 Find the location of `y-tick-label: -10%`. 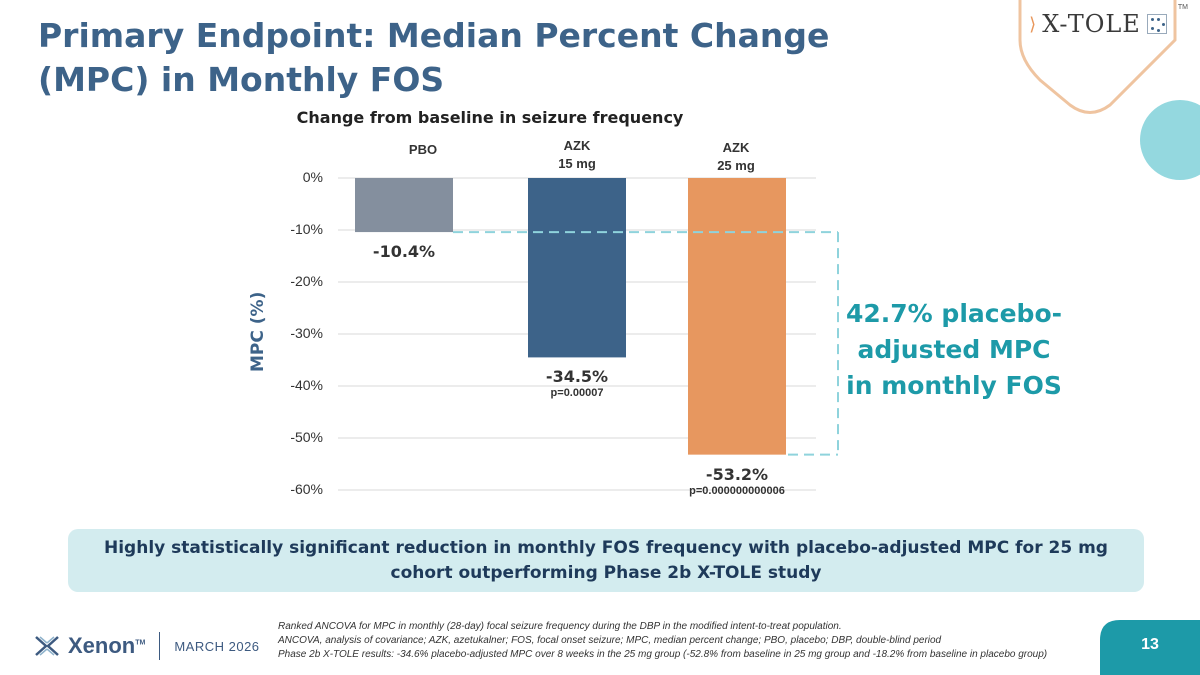

y-tick-label: -10% is located at coordinates (306, 229).